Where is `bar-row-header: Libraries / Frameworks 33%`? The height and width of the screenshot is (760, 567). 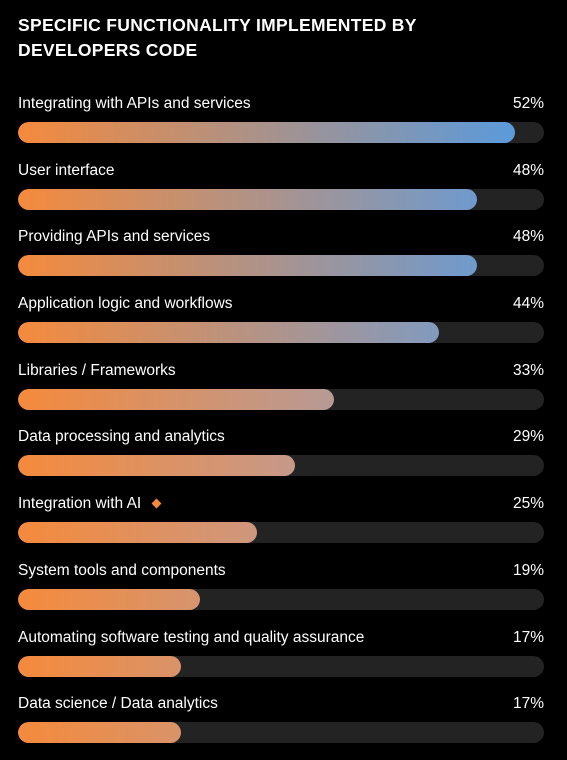 bar-row-header: Libraries / Frameworks 33% is located at coordinates (281, 371).